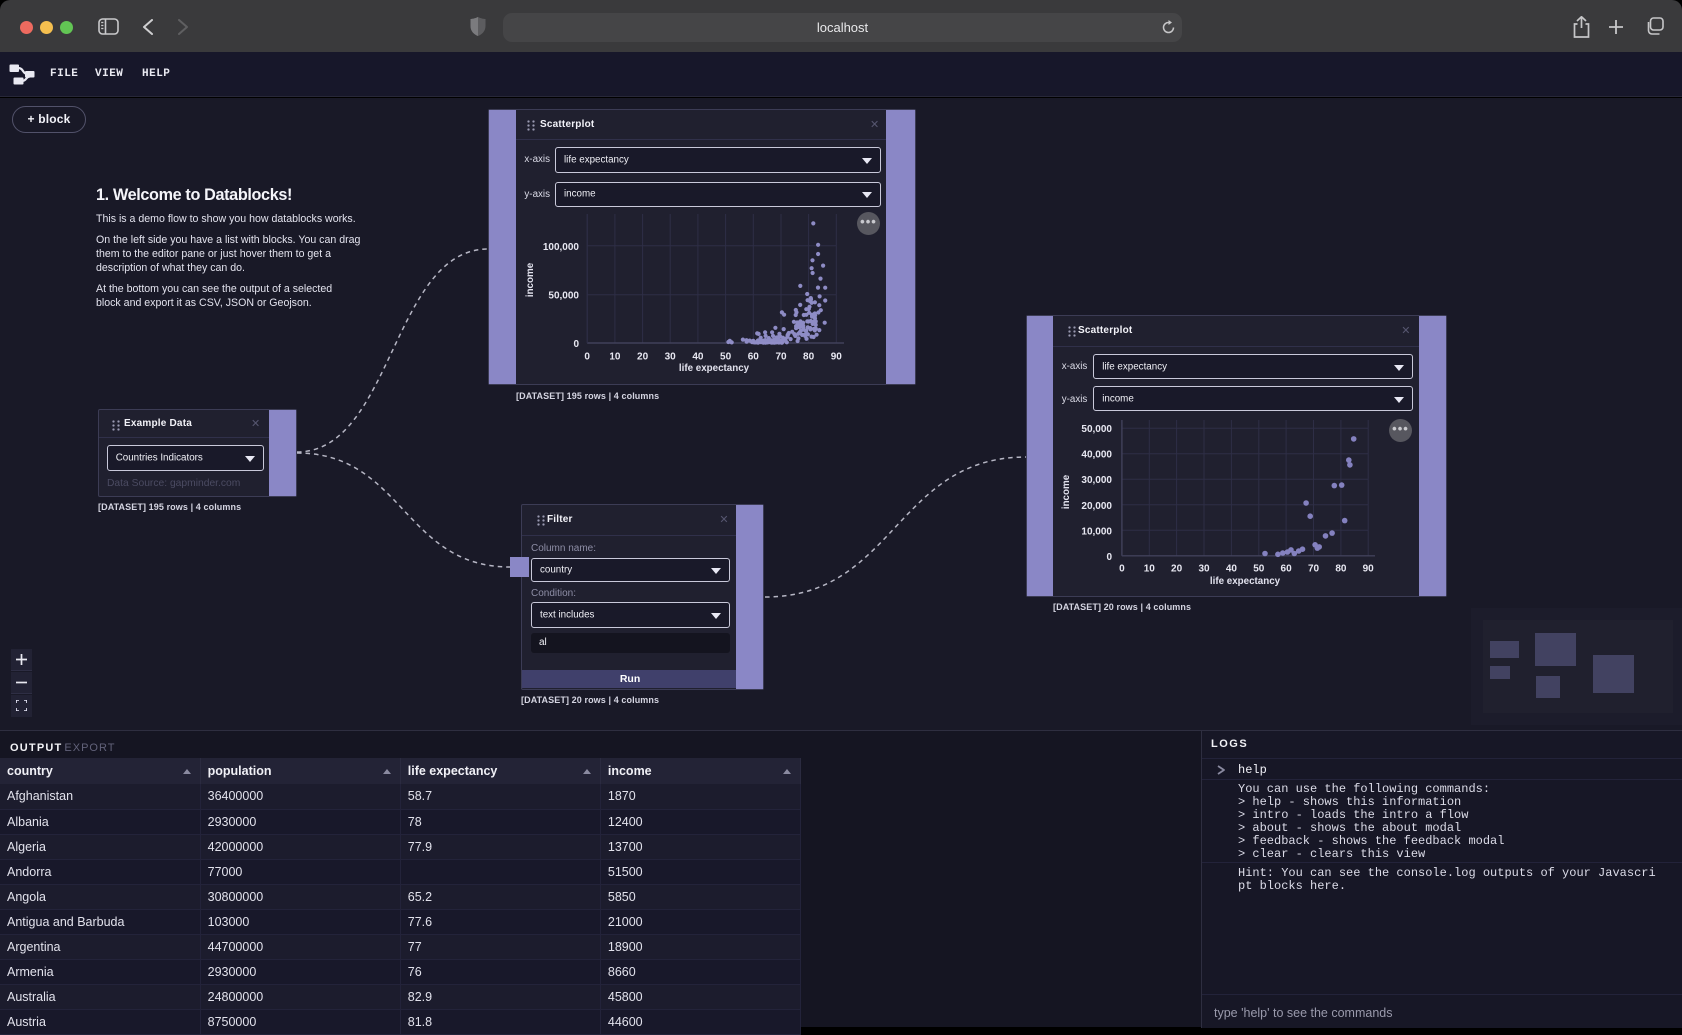 The width and height of the screenshot is (1682, 1035). What do you see at coordinates (1096, 455) in the screenshot?
I see `svg-text: 40,000` at bounding box center [1096, 455].